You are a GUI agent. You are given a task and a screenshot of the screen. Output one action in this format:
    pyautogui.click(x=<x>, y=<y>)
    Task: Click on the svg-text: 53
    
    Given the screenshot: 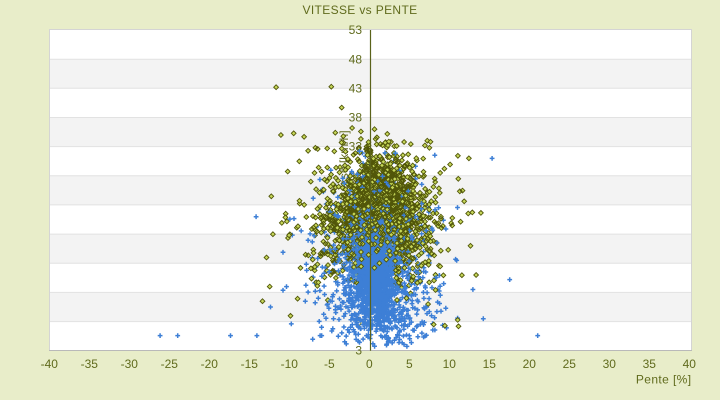 What is the action you would take?
    pyautogui.click(x=356, y=30)
    